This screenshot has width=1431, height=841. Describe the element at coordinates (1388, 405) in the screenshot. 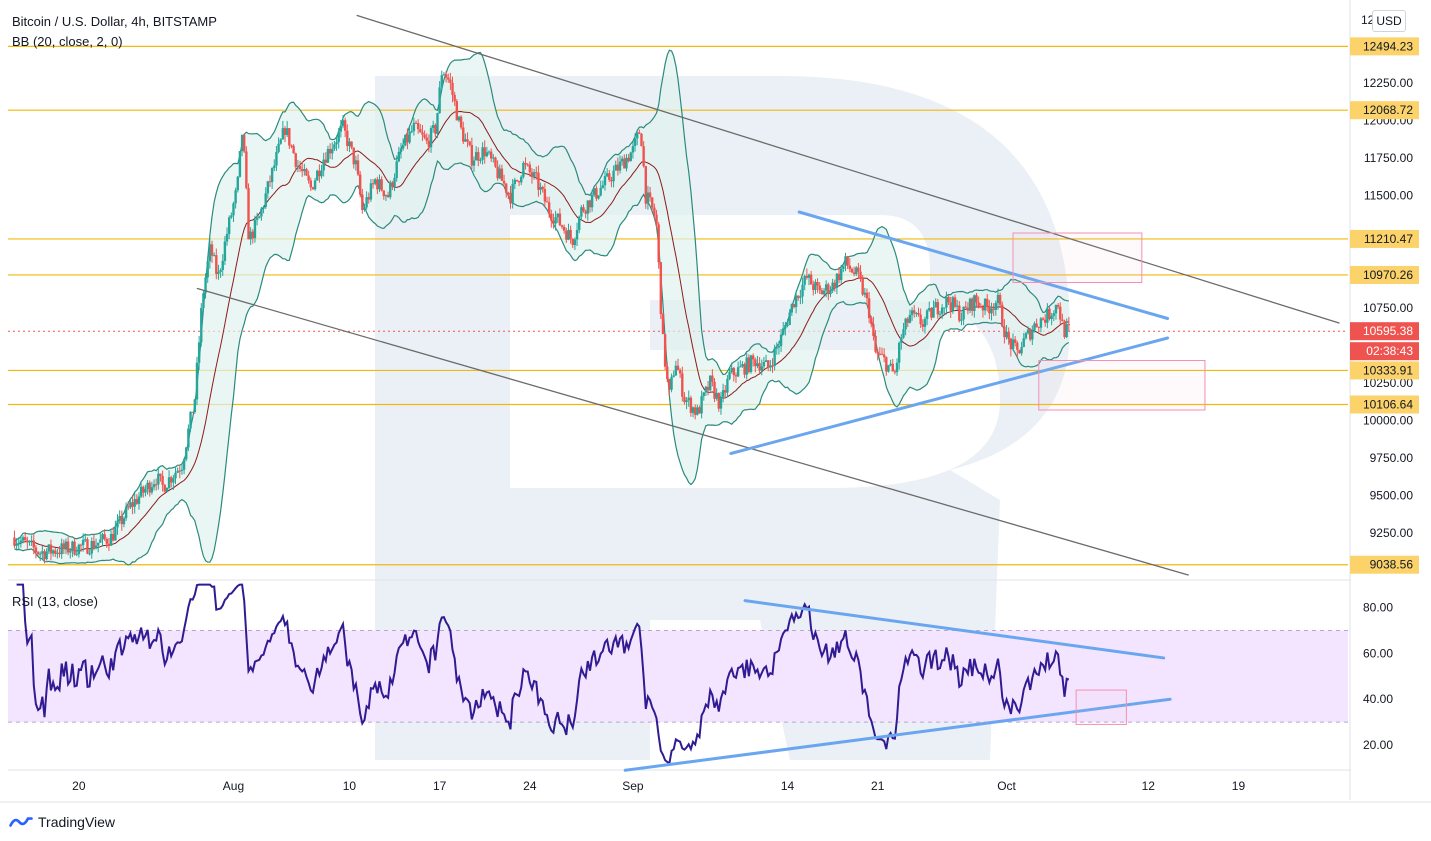

I see `level-label-text: 10106.64` at that location.